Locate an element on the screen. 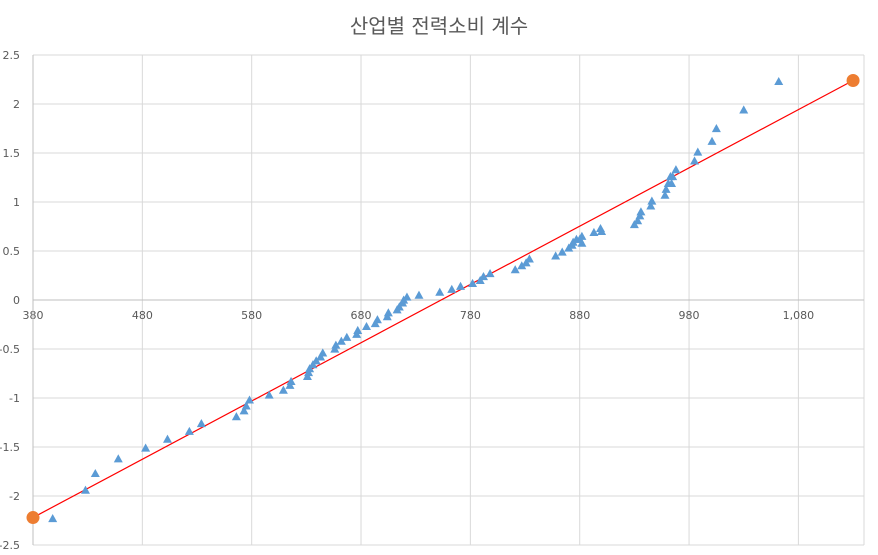  y-tick-label: -0.5 is located at coordinates (10, 349).